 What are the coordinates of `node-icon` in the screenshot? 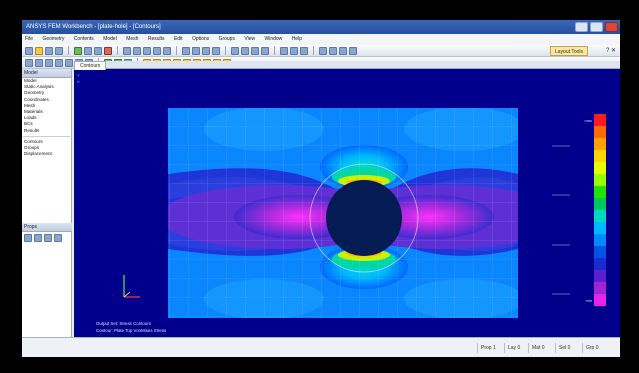 It's located at (88, 50).